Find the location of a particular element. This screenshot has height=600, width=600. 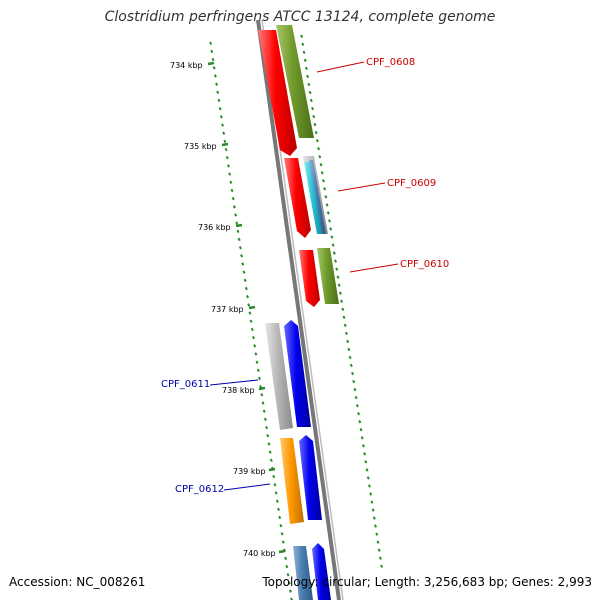

gene-label-cpf-0610: CPF_0610 is located at coordinates (424, 264).